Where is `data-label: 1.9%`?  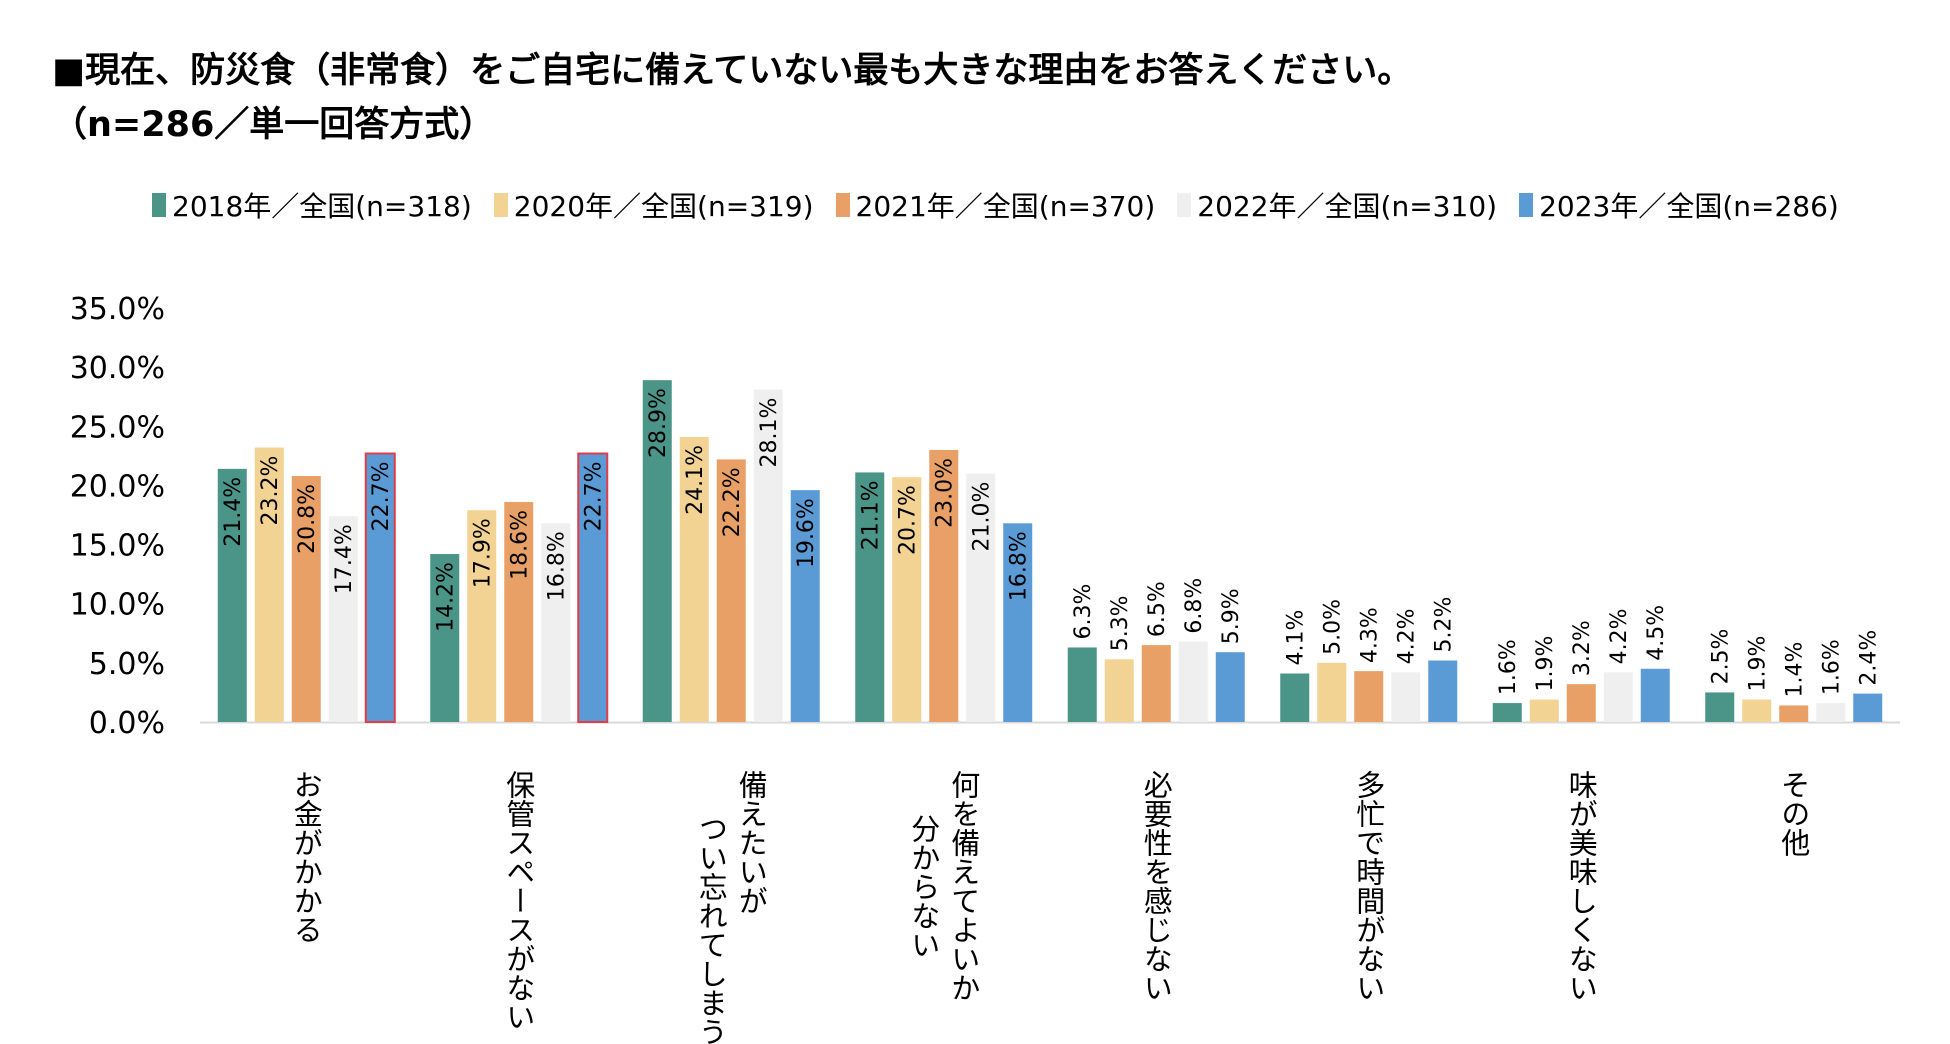 data-label: 1.9% is located at coordinates (1545, 664).